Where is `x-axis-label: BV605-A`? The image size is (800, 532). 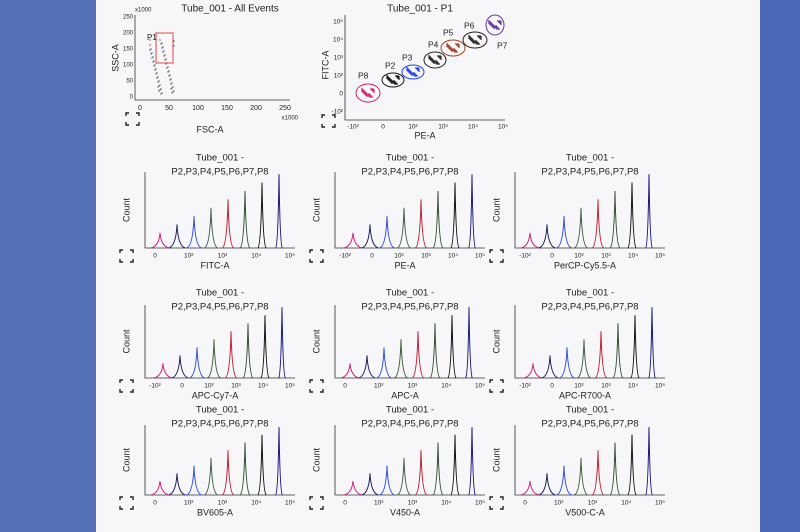 x-axis-label: BV605-A is located at coordinates (215, 512).